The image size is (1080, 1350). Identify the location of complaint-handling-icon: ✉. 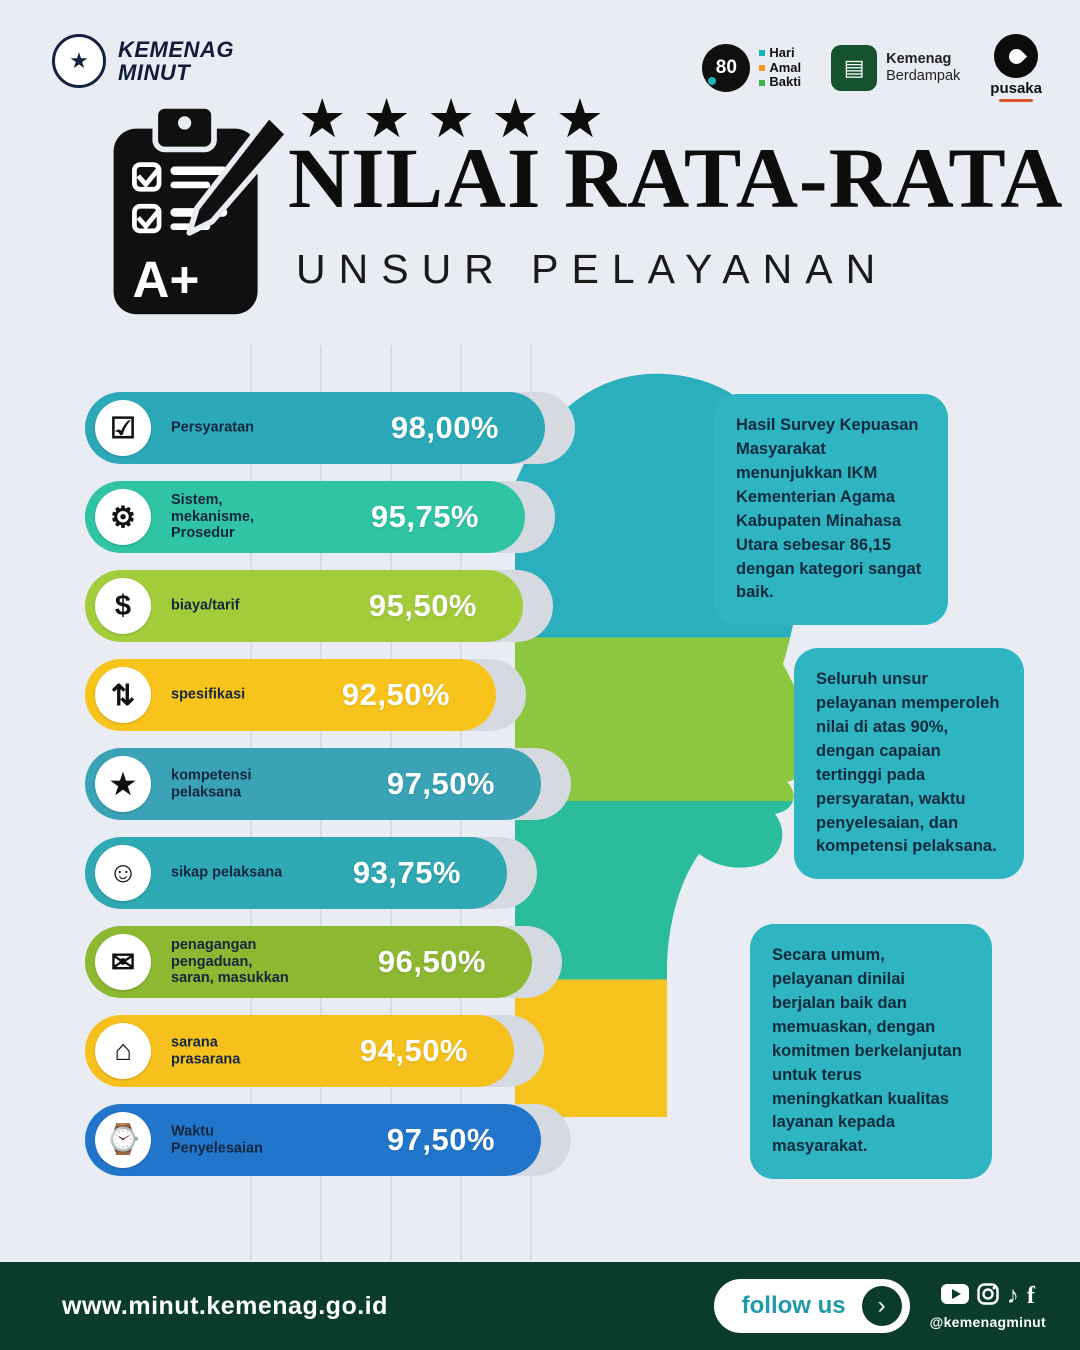
(123, 962).